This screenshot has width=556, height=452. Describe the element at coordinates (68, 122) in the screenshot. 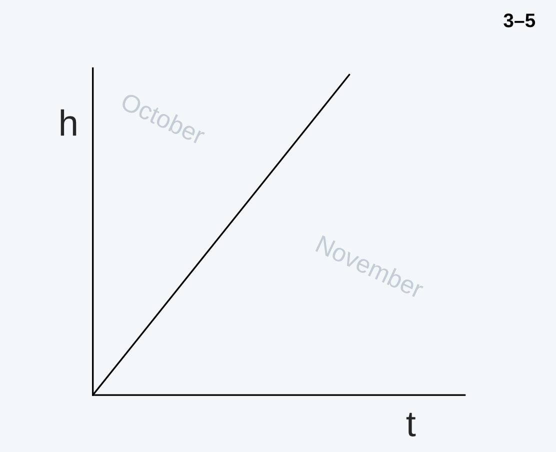

I see `y-axis-title: h` at that location.